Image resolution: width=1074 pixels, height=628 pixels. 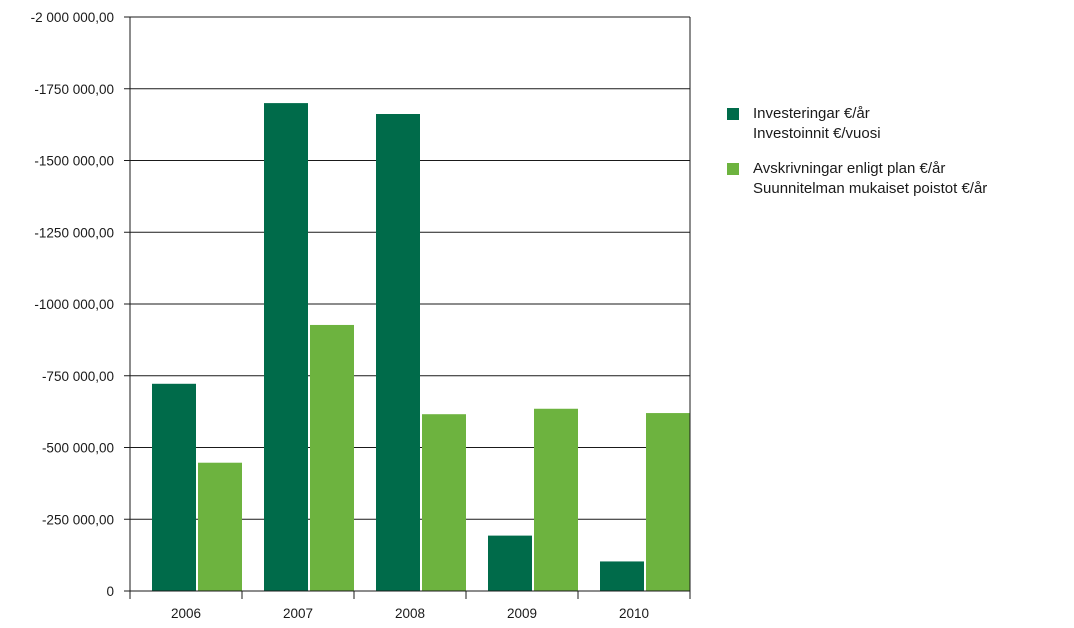 I want to click on y-tick-label: 0, so click(x=110, y=591).